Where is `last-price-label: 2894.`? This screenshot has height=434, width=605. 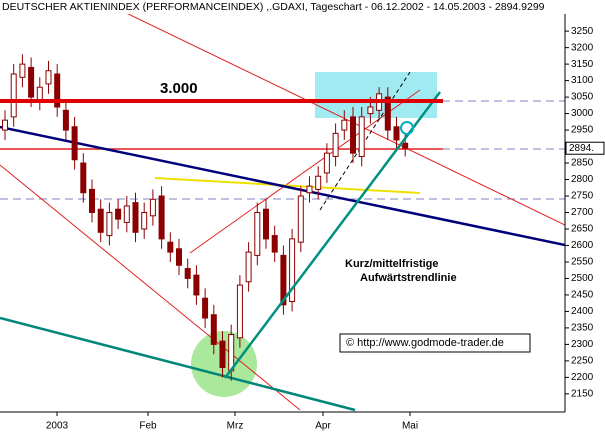 last-price-label: 2894. is located at coordinates (581, 148).